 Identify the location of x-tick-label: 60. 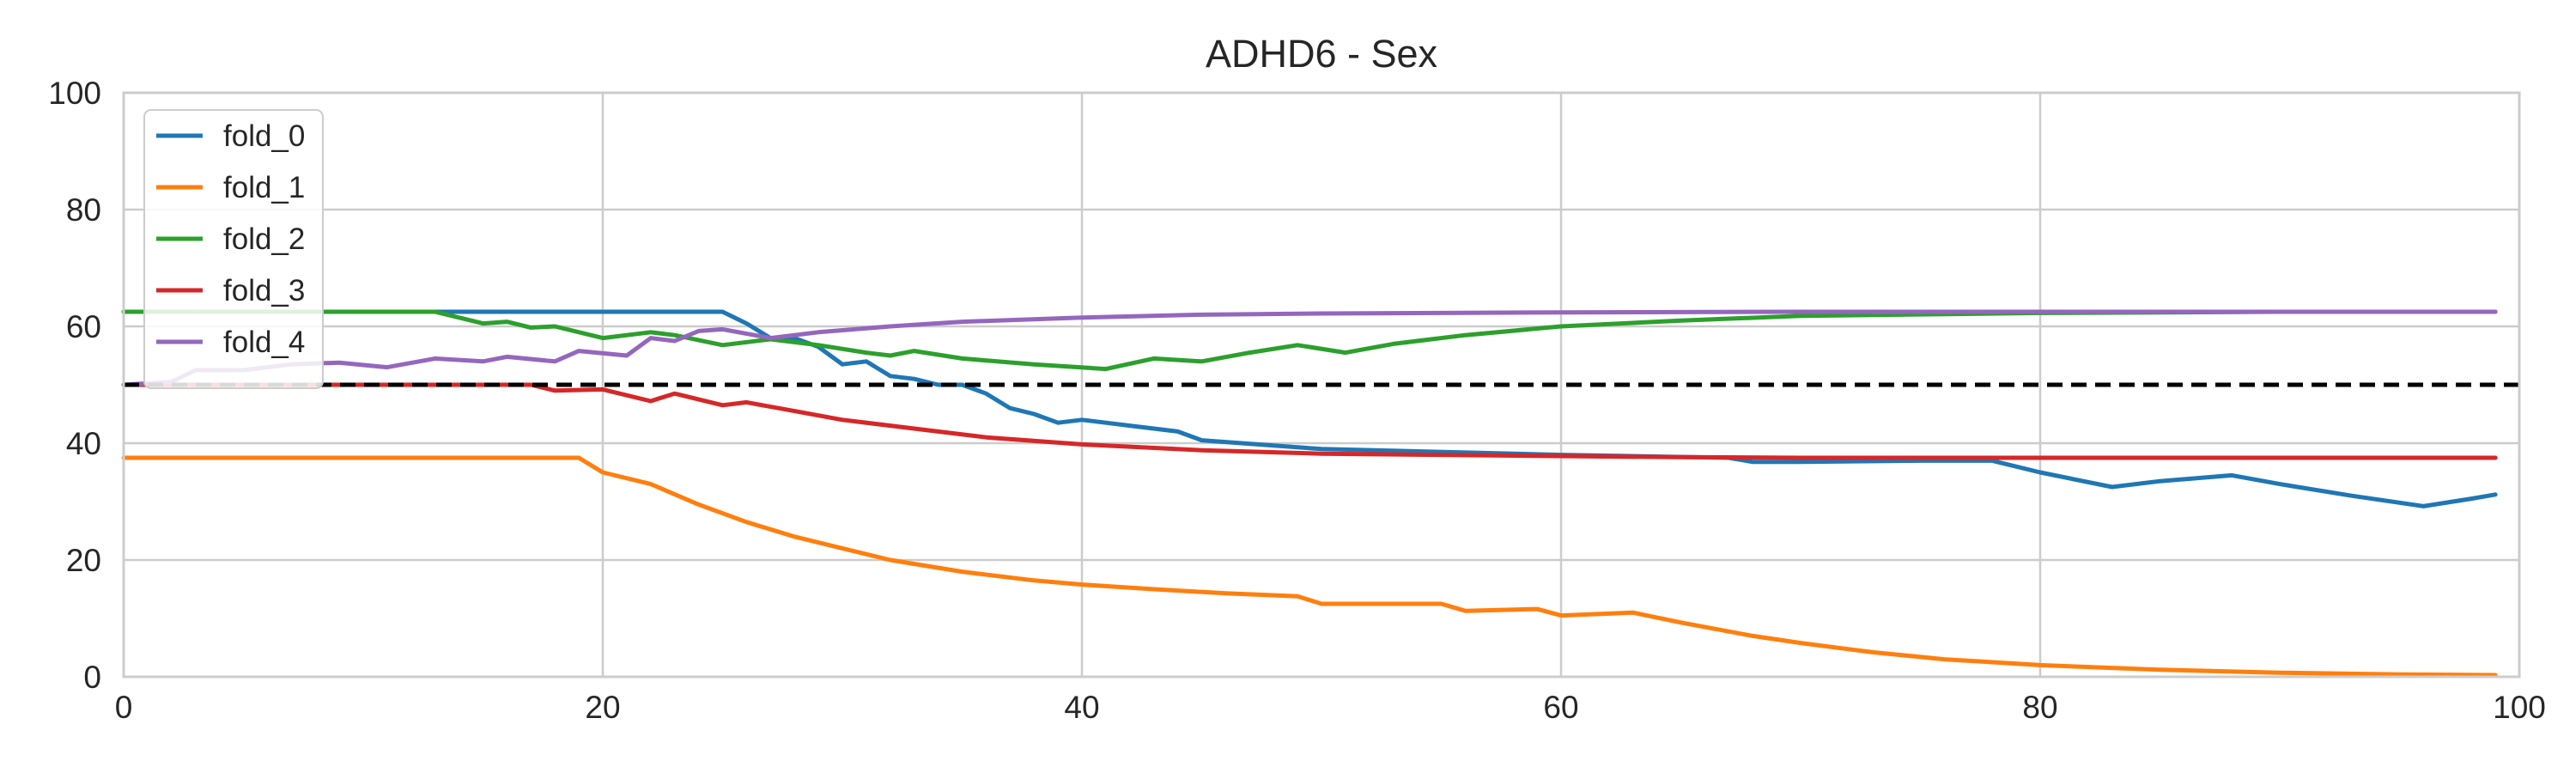
(1561, 707).